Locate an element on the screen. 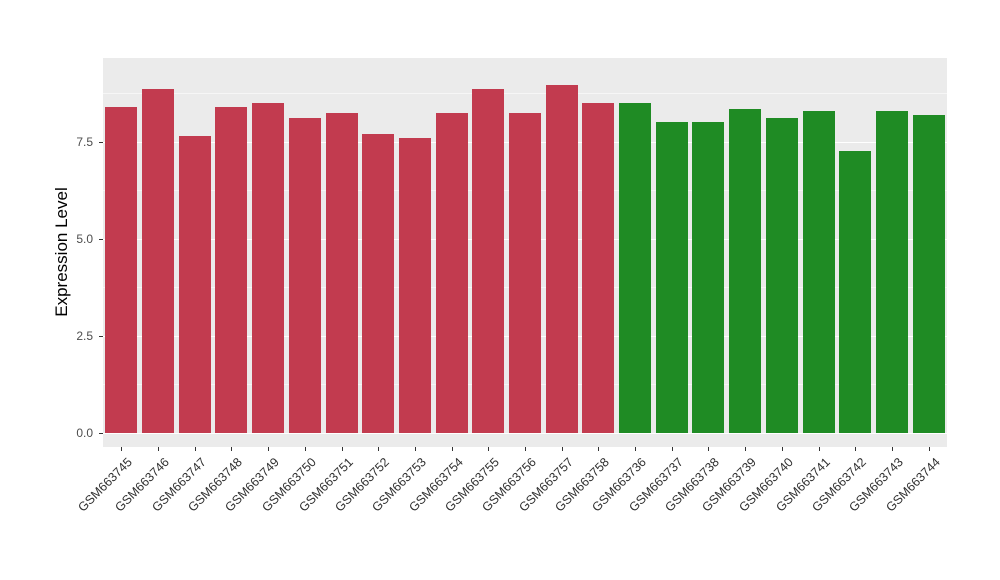 The image size is (1000, 580). gridline-minor is located at coordinates (525, 94).